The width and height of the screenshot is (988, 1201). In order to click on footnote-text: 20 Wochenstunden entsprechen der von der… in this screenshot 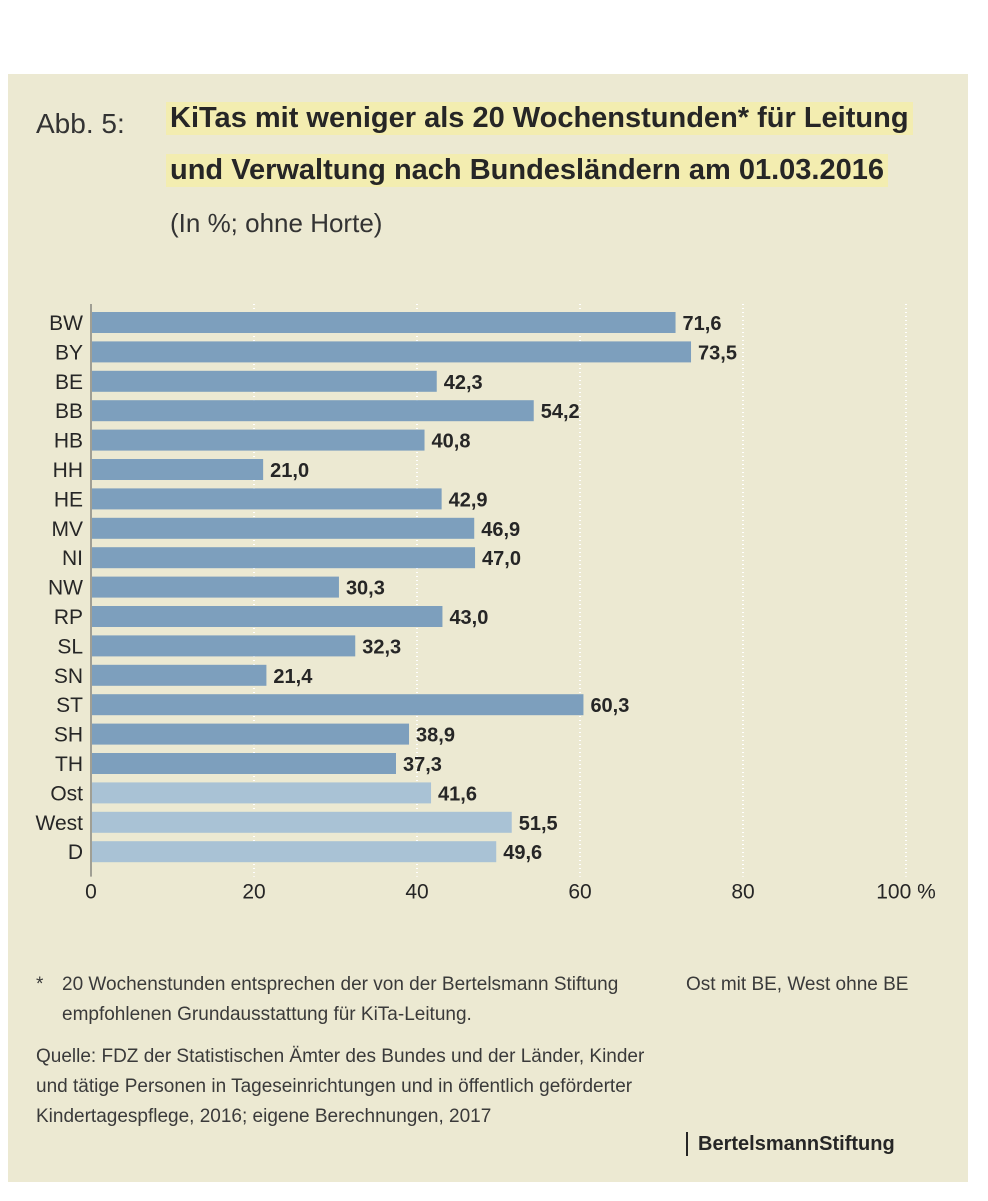, I will do `click(340, 999)`.